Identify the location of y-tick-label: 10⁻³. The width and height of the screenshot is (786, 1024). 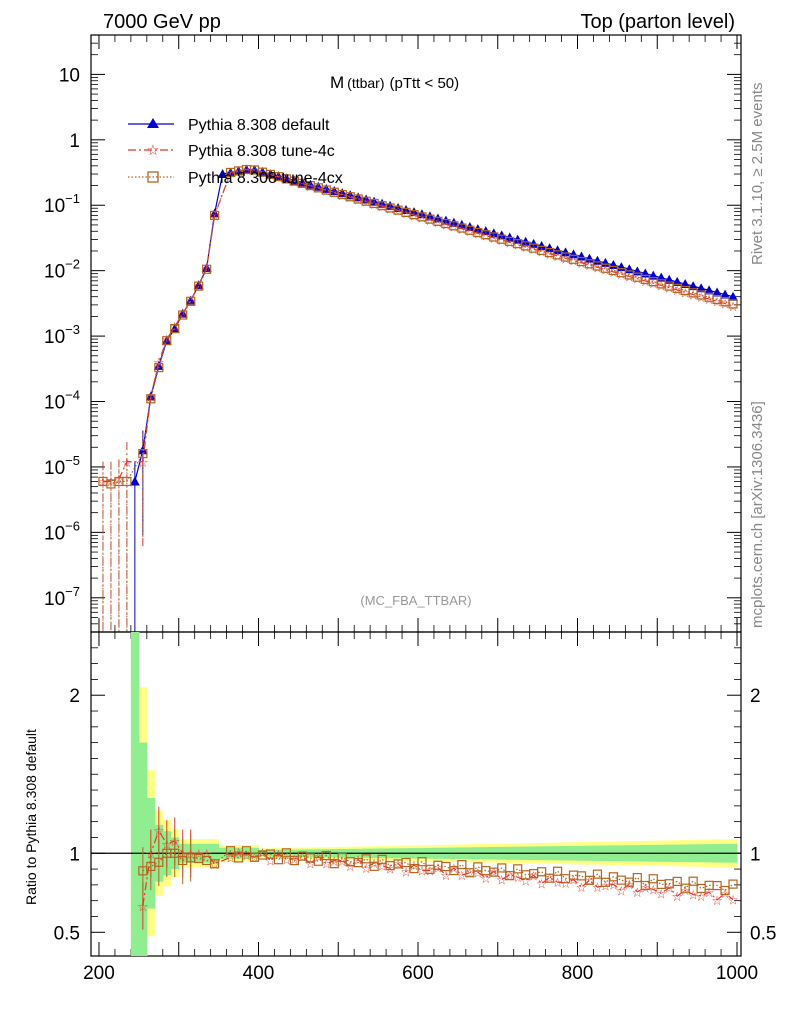
(62, 335).